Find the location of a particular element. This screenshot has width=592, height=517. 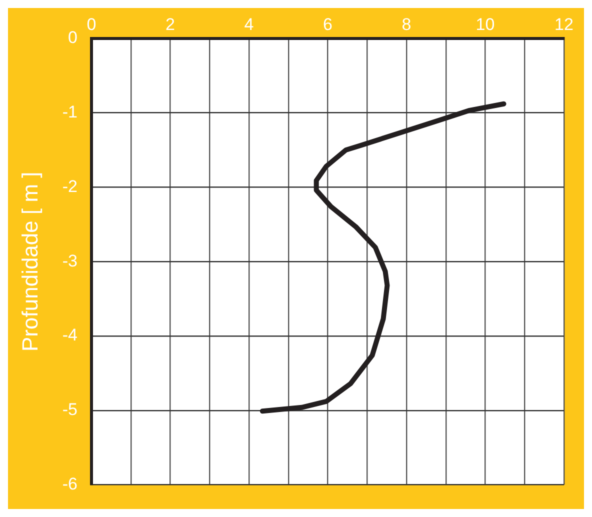

y-axis-title: Profundidade [ m ] is located at coordinates (29, 262).